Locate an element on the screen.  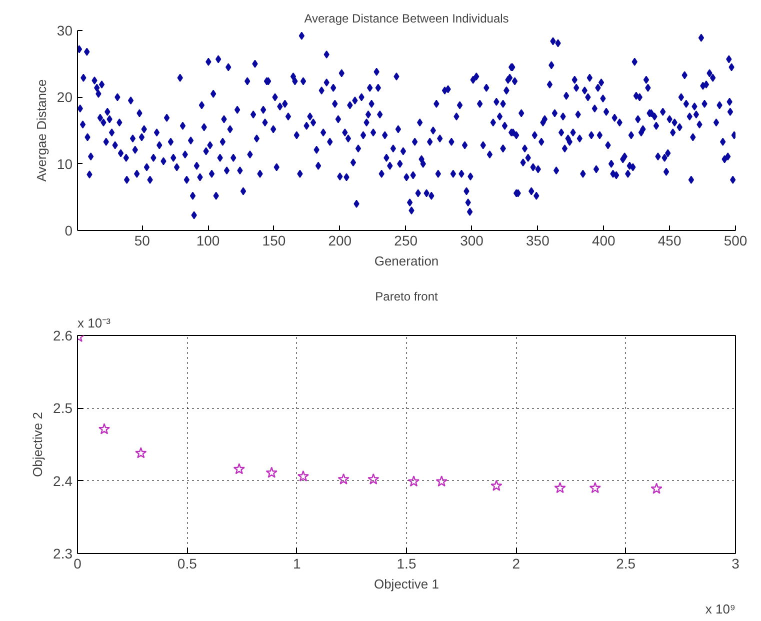
text: x 10⁹ is located at coordinates (720, 609).